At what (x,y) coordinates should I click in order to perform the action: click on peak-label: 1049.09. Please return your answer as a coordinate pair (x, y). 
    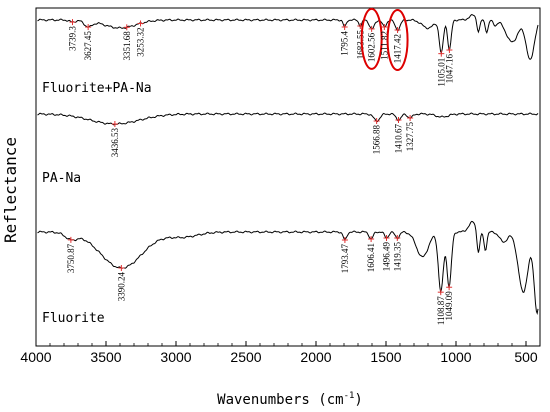
    Looking at the image, I should click on (449, 306).